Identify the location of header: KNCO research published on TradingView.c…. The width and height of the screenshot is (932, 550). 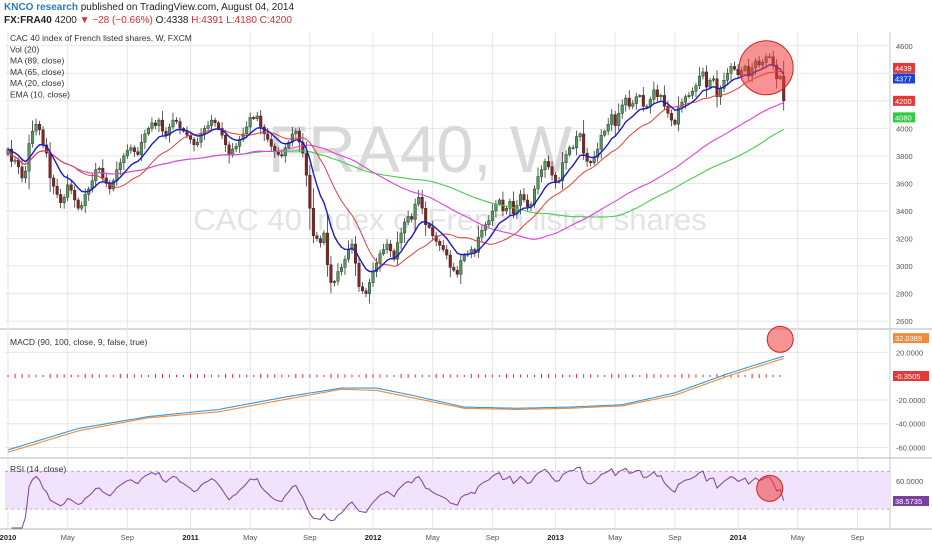
(466, 14).